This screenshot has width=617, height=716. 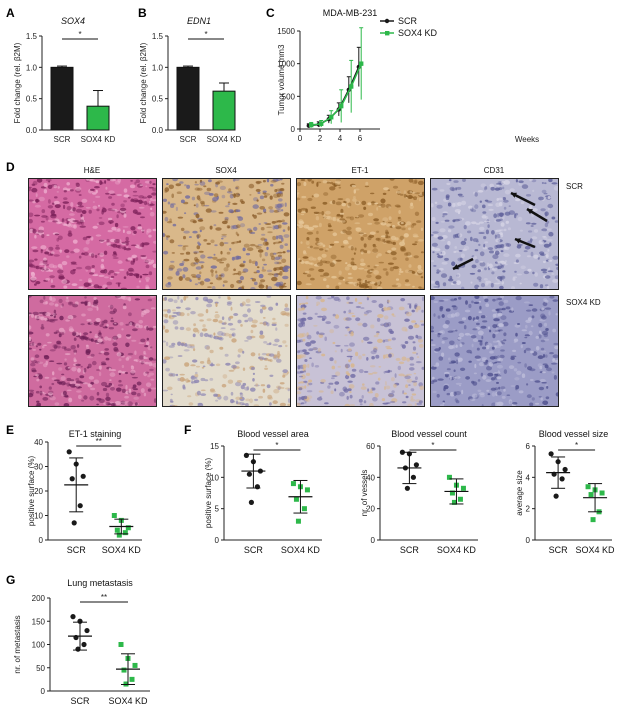 What do you see at coordinates (39, 645) in the screenshot?
I see `chart-g-ytick-label: 100` at bounding box center [39, 645].